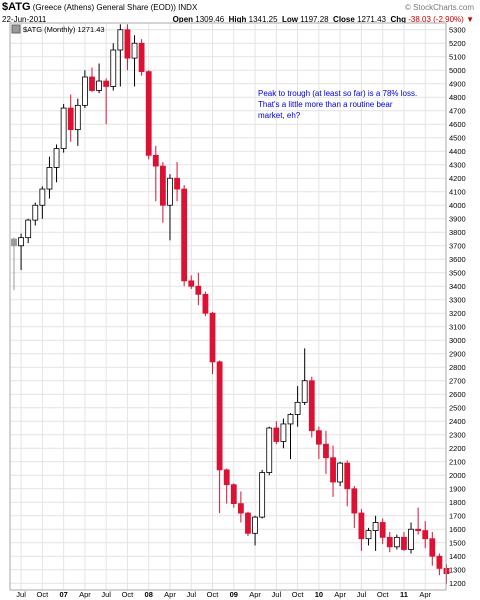 The height and width of the screenshot is (600, 480). What do you see at coordinates (457, 353) in the screenshot?
I see `y-tick-label: 2900` at bounding box center [457, 353].